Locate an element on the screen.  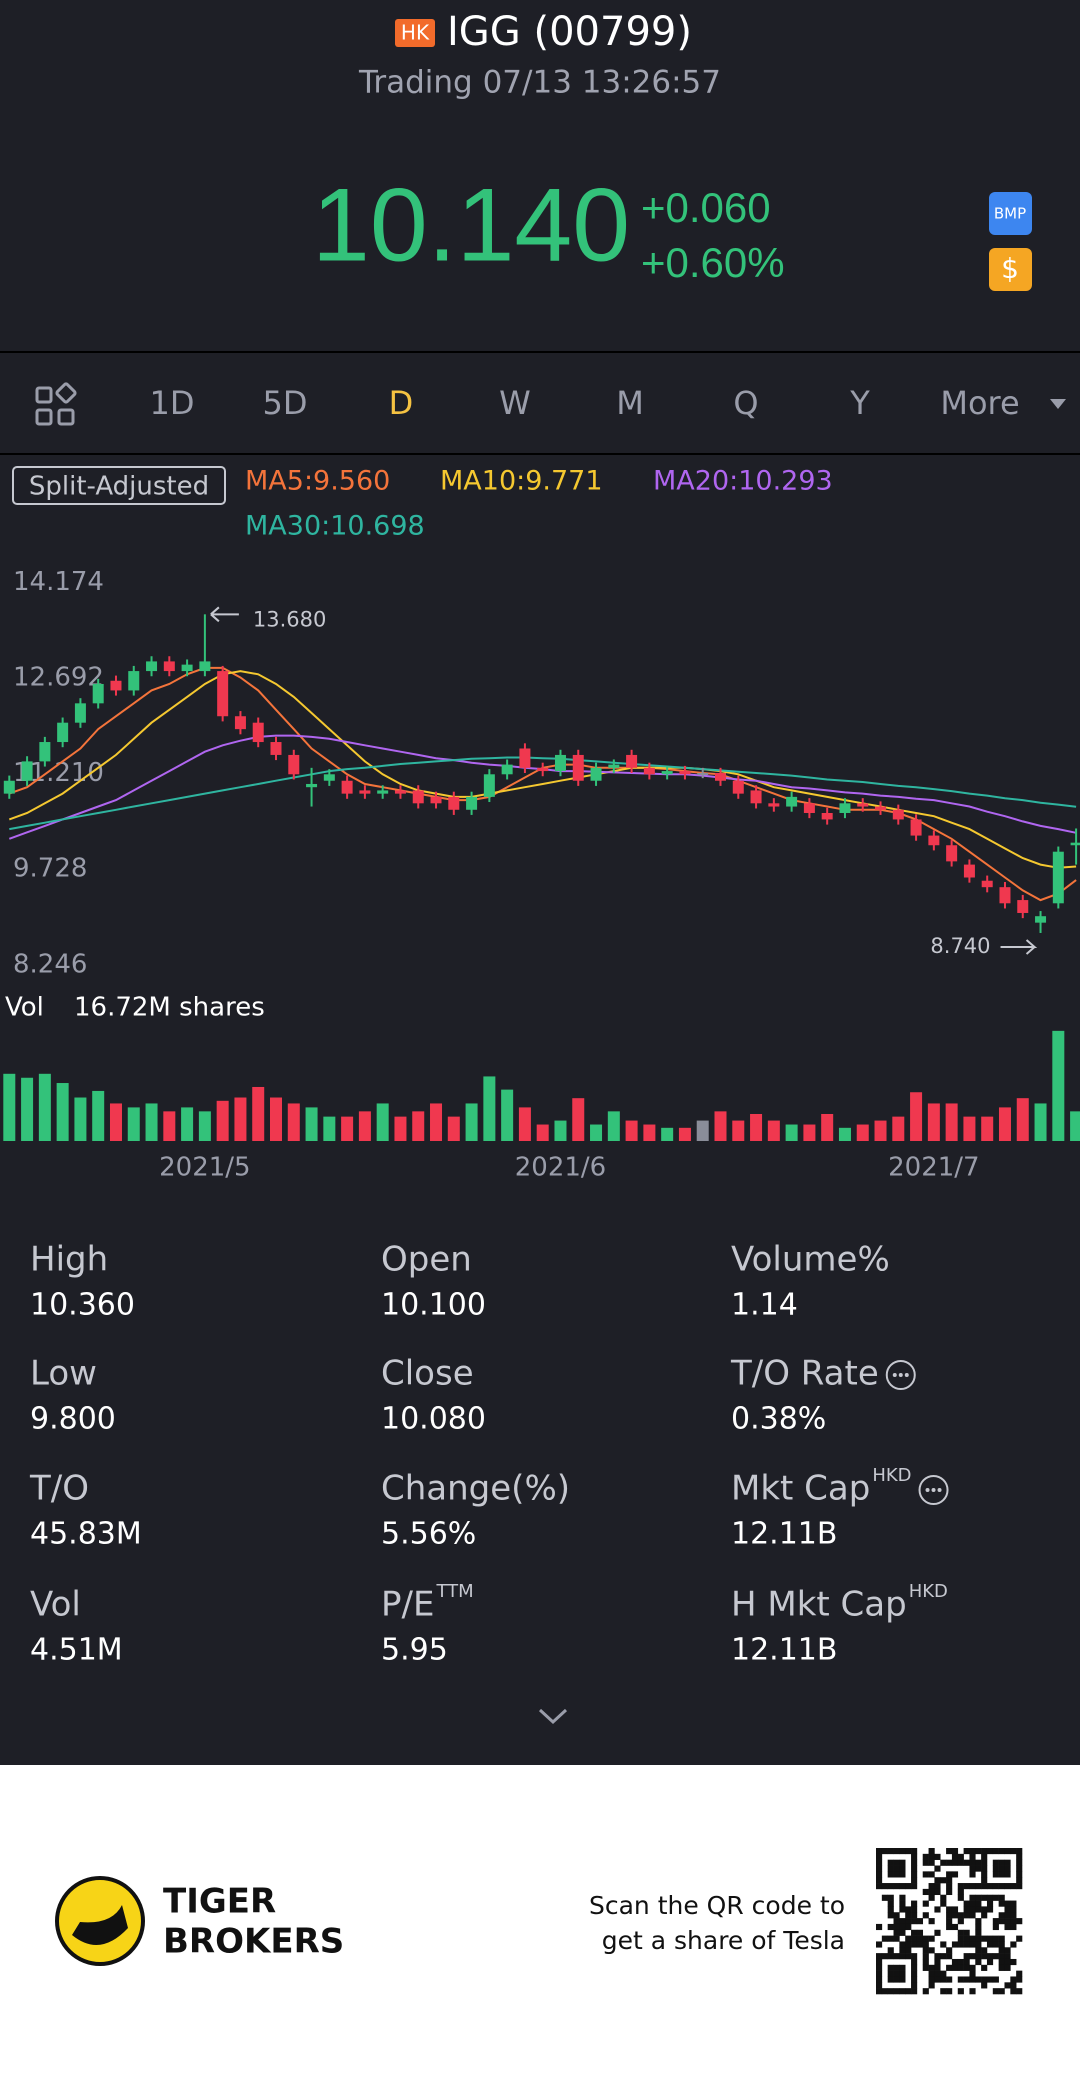
info-dot is located at coordinates (927, 1490).